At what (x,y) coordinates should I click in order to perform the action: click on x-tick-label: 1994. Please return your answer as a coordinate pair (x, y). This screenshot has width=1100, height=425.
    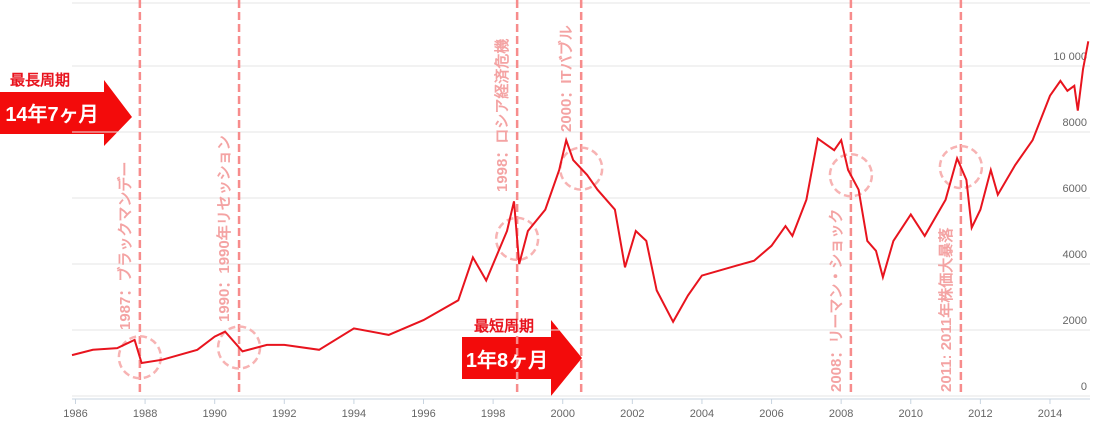
    Looking at the image, I should click on (354, 414).